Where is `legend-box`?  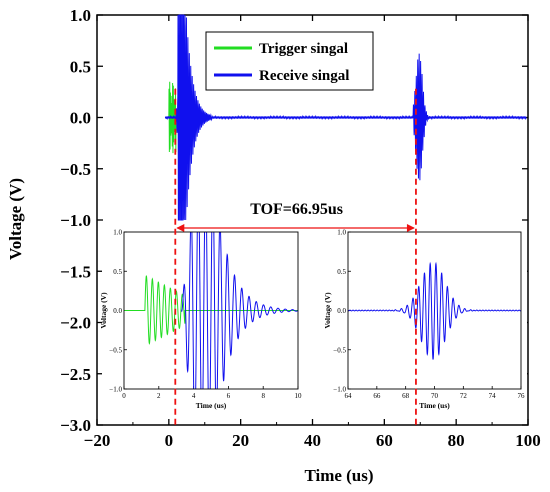
legend-box is located at coordinates (289, 61).